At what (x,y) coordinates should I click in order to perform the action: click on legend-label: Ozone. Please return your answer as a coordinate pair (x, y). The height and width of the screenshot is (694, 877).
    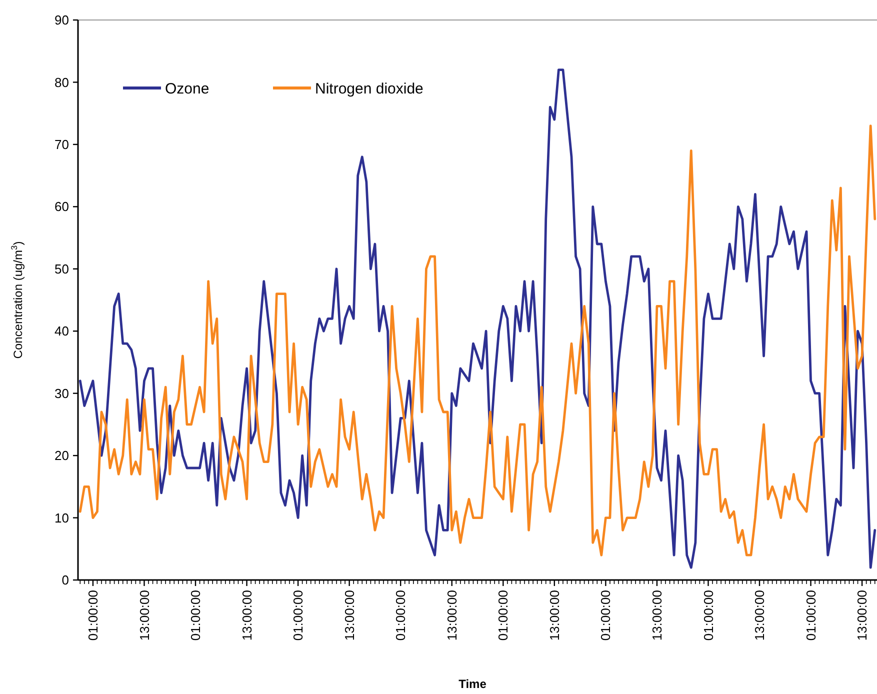
    Looking at the image, I should click on (187, 89).